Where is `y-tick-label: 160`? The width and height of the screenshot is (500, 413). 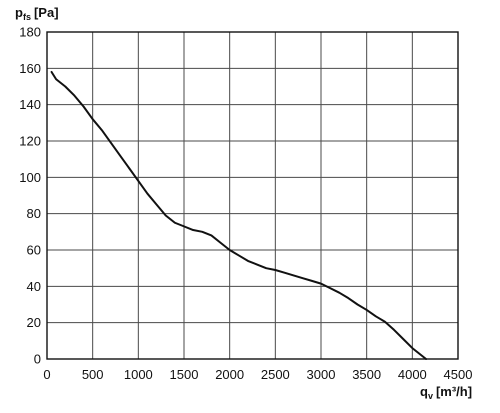
y-tick-label: 160 is located at coordinates (30, 68).